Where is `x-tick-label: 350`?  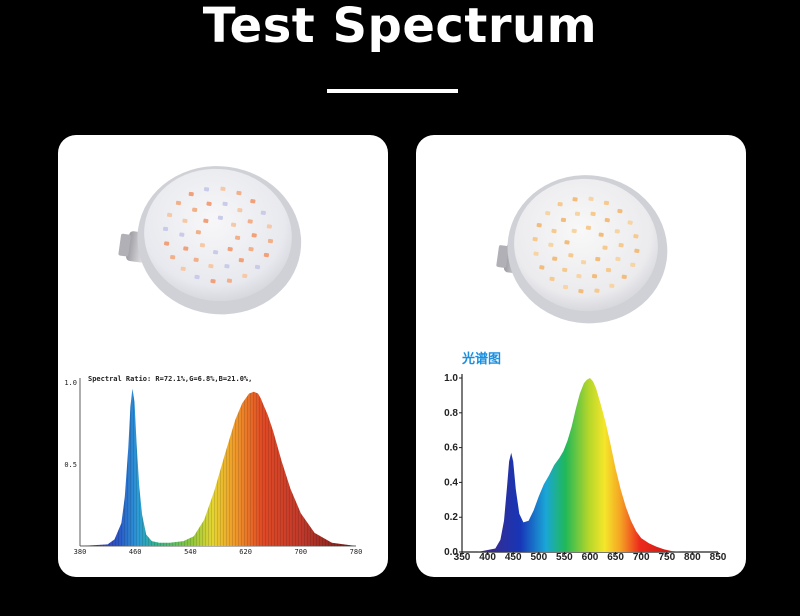 x-tick-label: 350 is located at coordinates (462, 557).